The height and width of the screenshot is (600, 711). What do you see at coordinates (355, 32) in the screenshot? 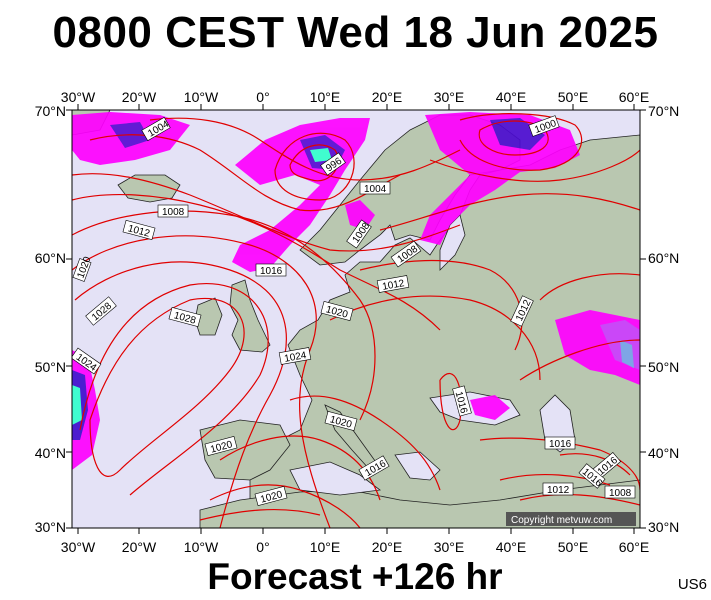
I see `map-title: 0800 CEST Wed 18 Jun 2025` at bounding box center [355, 32].